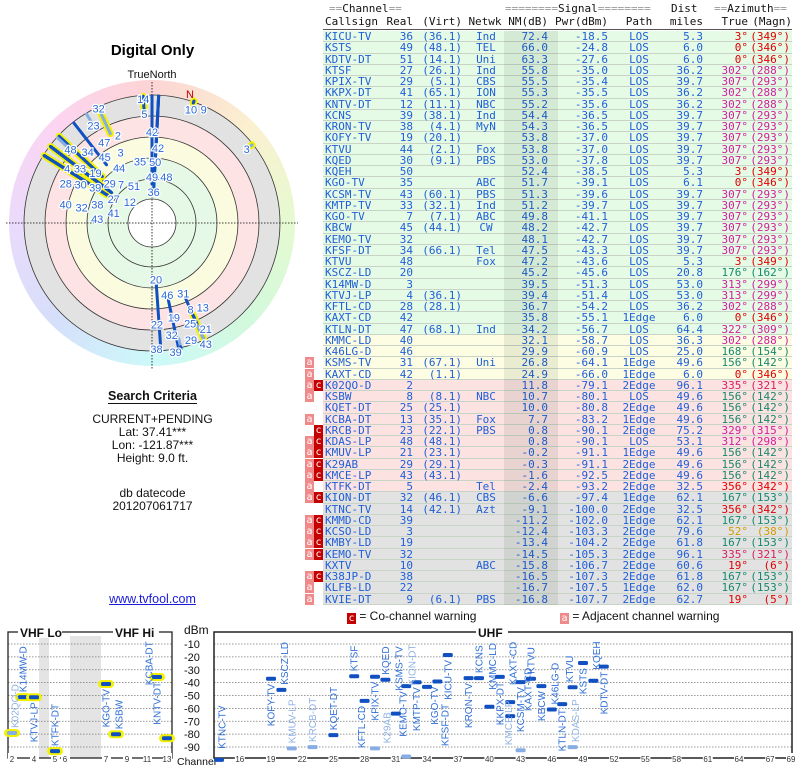  Describe the element at coordinates (690, 543) in the screenshot. I see `cell-dist: 61.8` at that location.